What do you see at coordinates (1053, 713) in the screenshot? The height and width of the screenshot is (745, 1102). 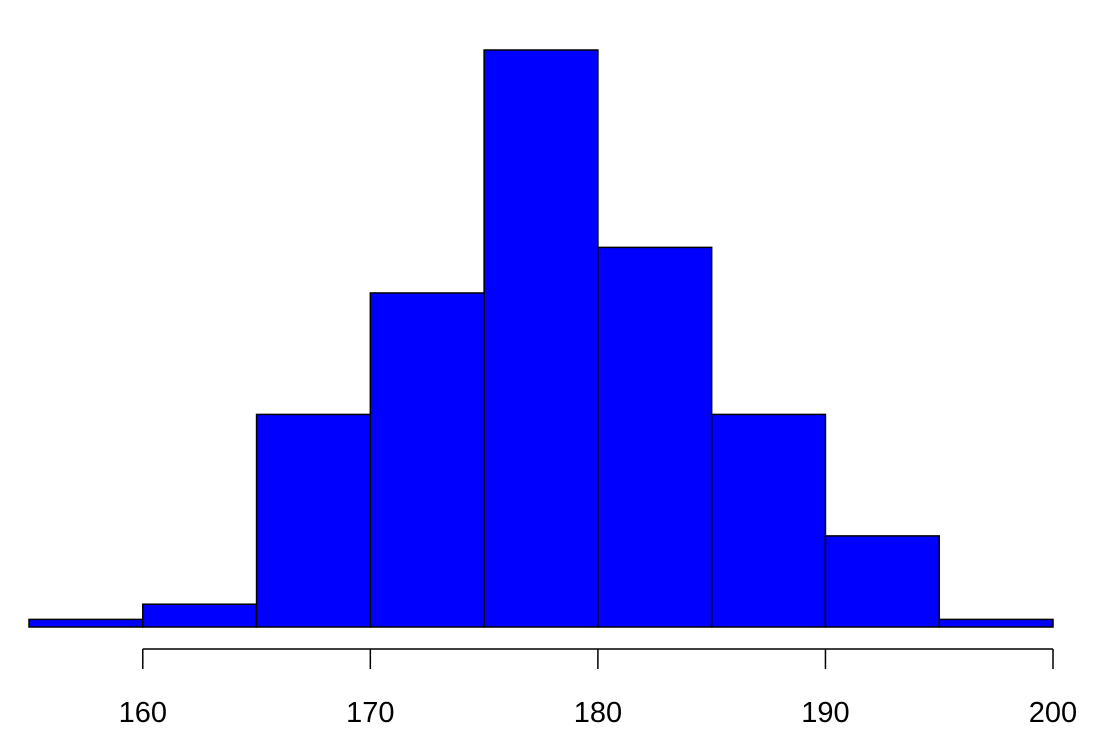 I see `x-tick-label: 200` at bounding box center [1053, 713].